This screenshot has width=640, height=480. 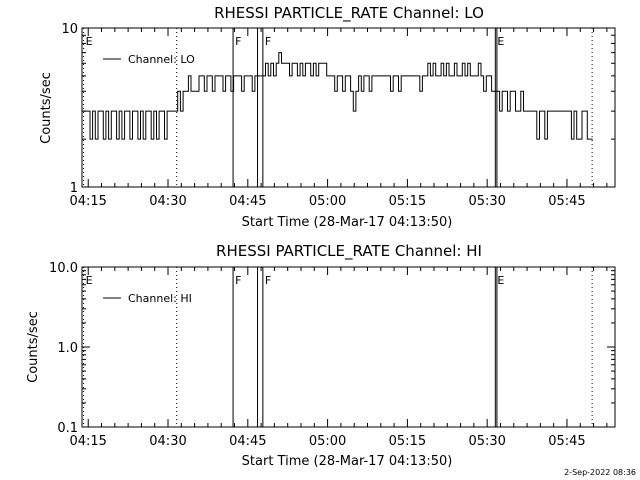 What do you see at coordinates (67, 428) in the screenshot?
I see `y-tick-label: 0.1` at bounding box center [67, 428].